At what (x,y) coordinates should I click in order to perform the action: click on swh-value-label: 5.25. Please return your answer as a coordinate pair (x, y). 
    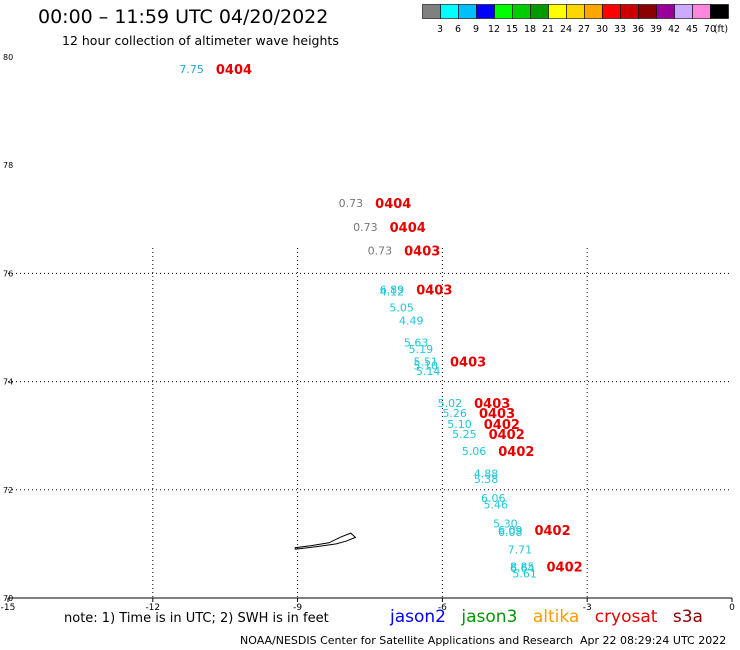
    Looking at the image, I should click on (464, 434).